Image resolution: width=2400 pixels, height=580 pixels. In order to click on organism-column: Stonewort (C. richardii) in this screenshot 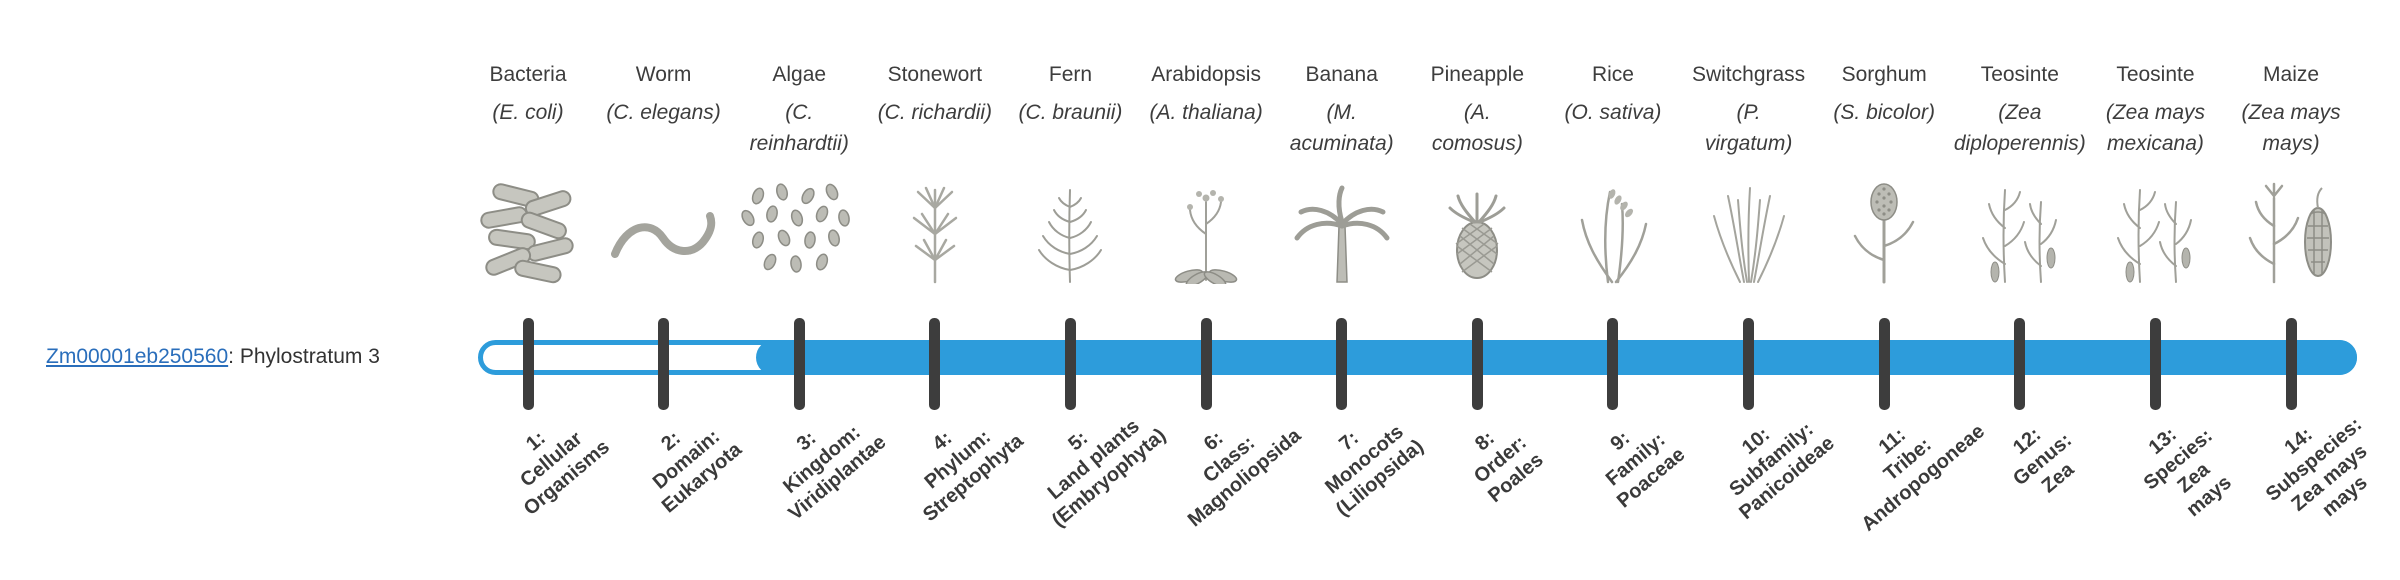, I will do `click(935, 95)`.